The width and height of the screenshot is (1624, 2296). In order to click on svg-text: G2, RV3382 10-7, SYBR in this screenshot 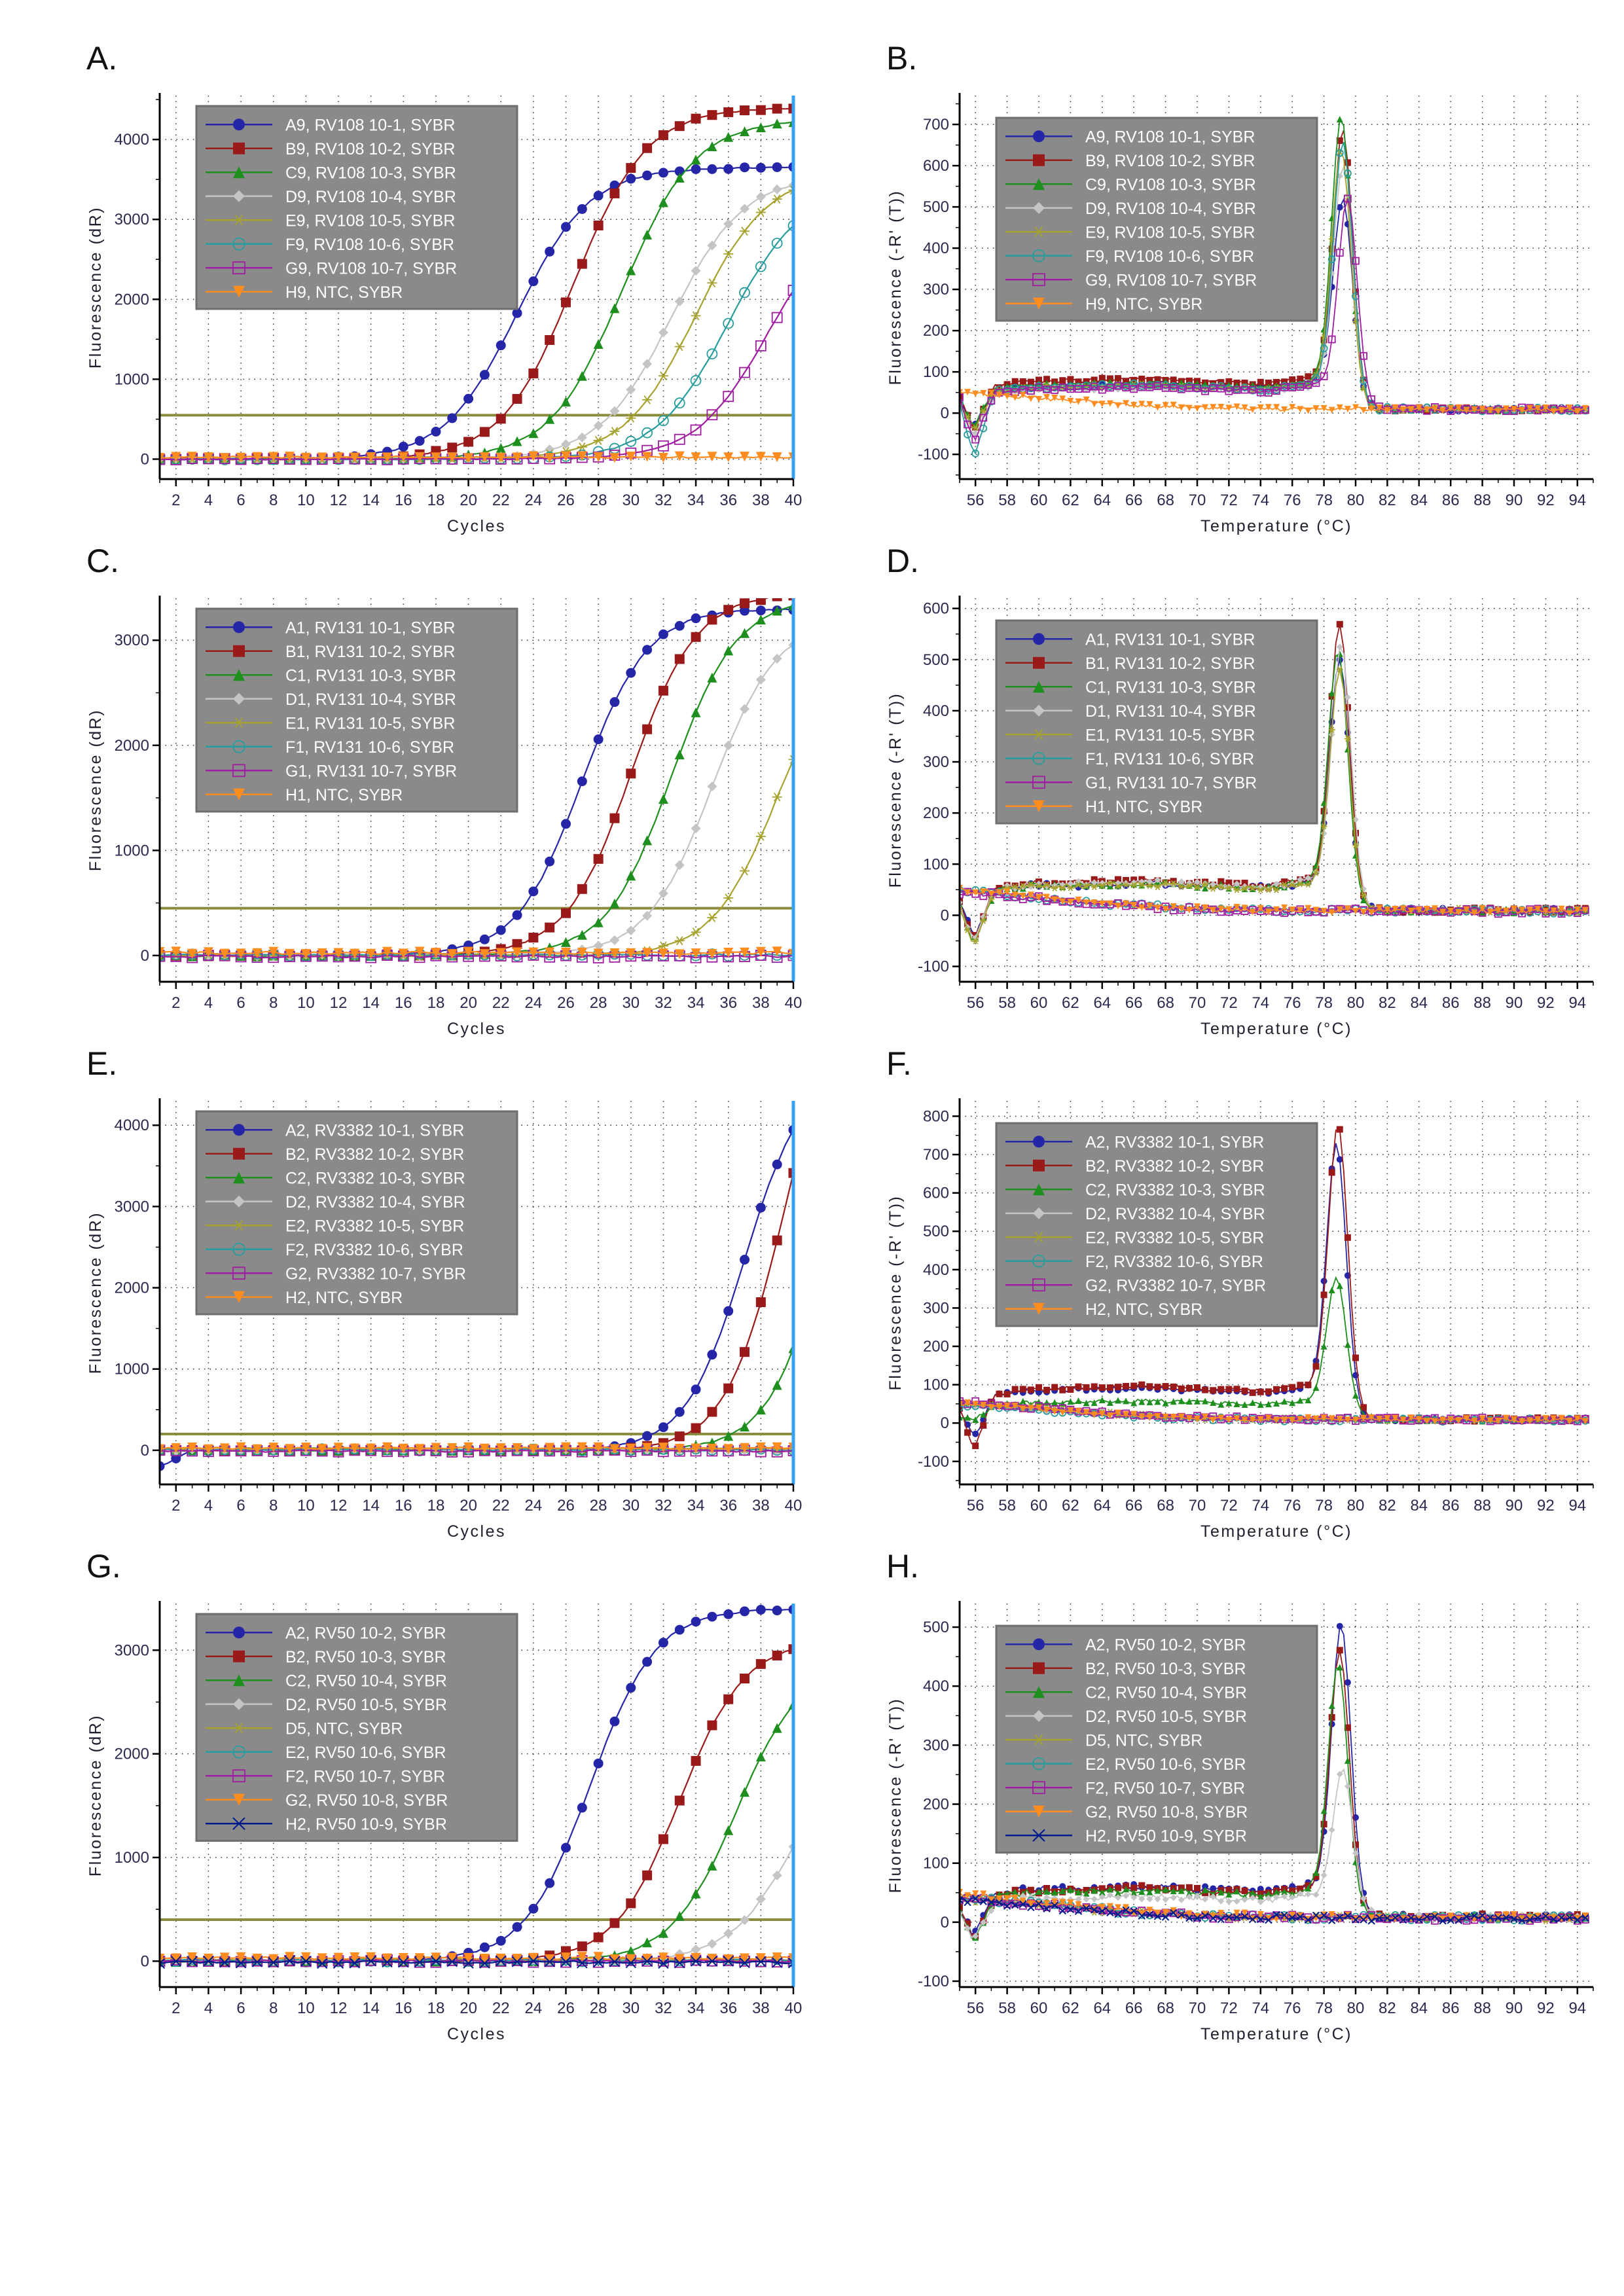, I will do `click(1175, 1285)`.